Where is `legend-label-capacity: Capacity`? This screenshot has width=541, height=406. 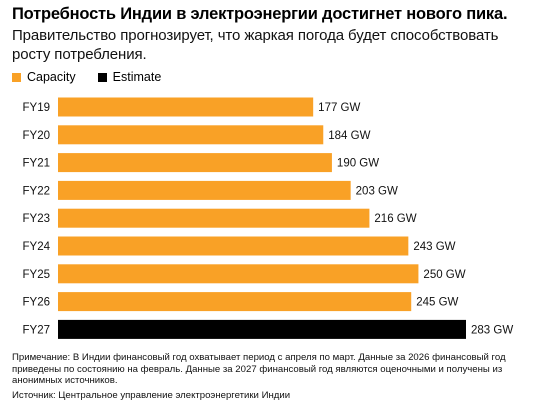 legend-label-capacity: Capacity is located at coordinates (51, 77).